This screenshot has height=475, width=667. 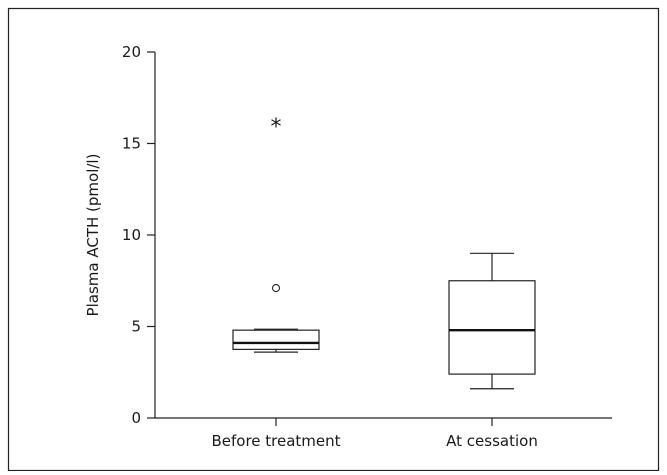 I want to click on x-ticks: Before treatment At cessation, so click(x=374, y=434).